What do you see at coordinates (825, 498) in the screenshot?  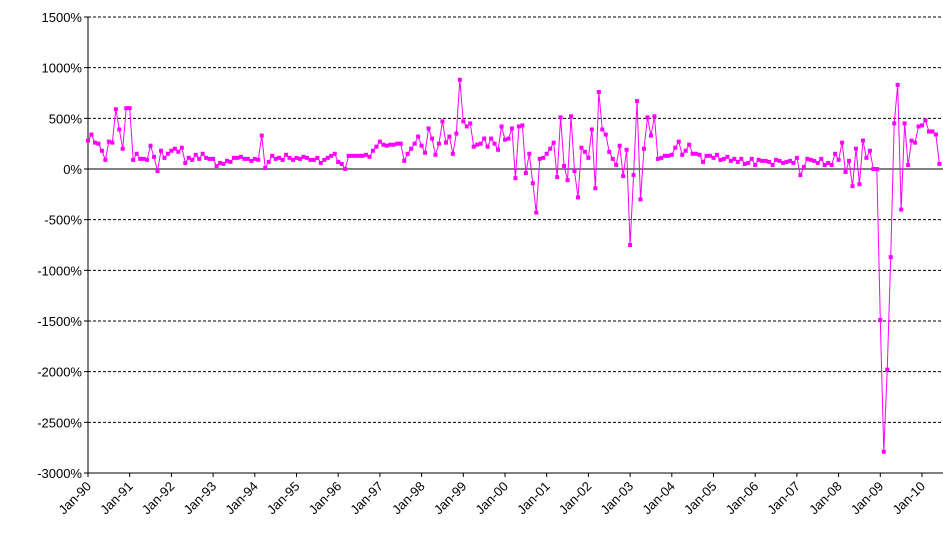 I see `x-tick-label: Jan-08` at bounding box center [825, 498].